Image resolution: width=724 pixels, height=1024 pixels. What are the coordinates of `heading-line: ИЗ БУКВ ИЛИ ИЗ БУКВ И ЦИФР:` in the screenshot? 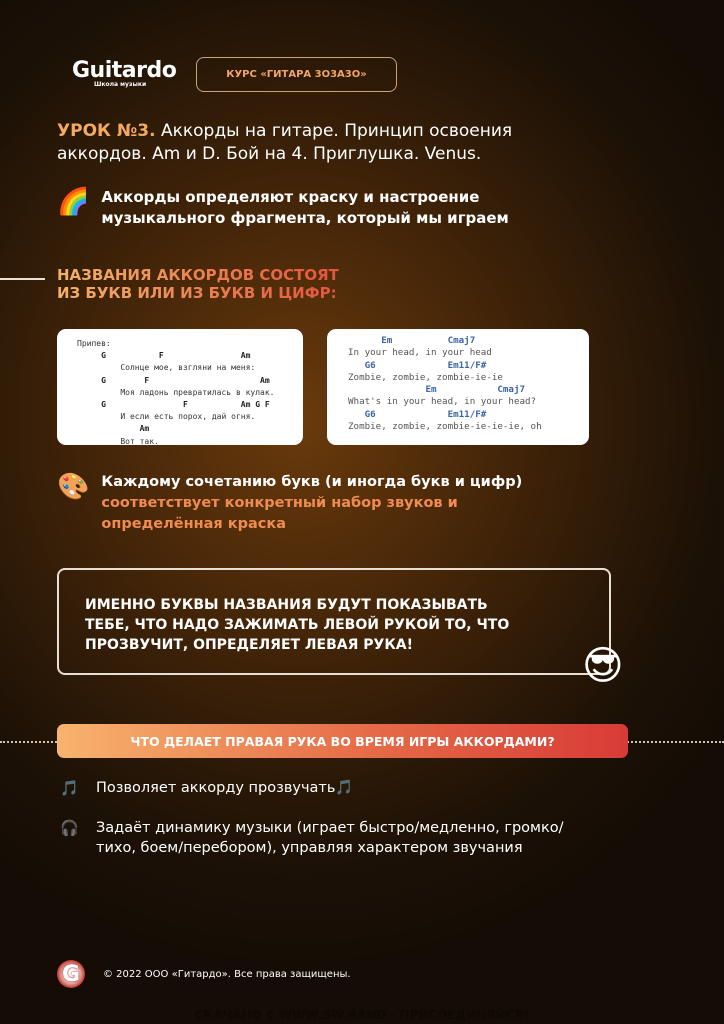 It's located at (197, 293).